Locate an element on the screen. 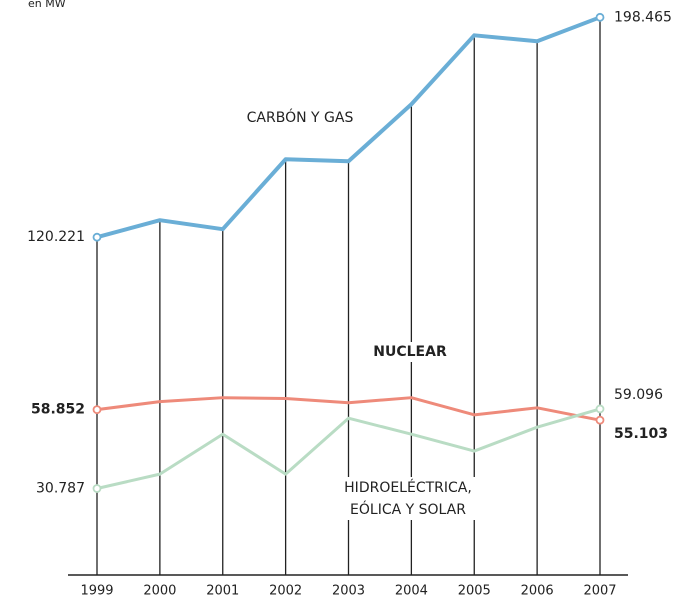 This screenshot has height=601, width=696. x-tick-label: 1999 is located at coordinates (96, 591).